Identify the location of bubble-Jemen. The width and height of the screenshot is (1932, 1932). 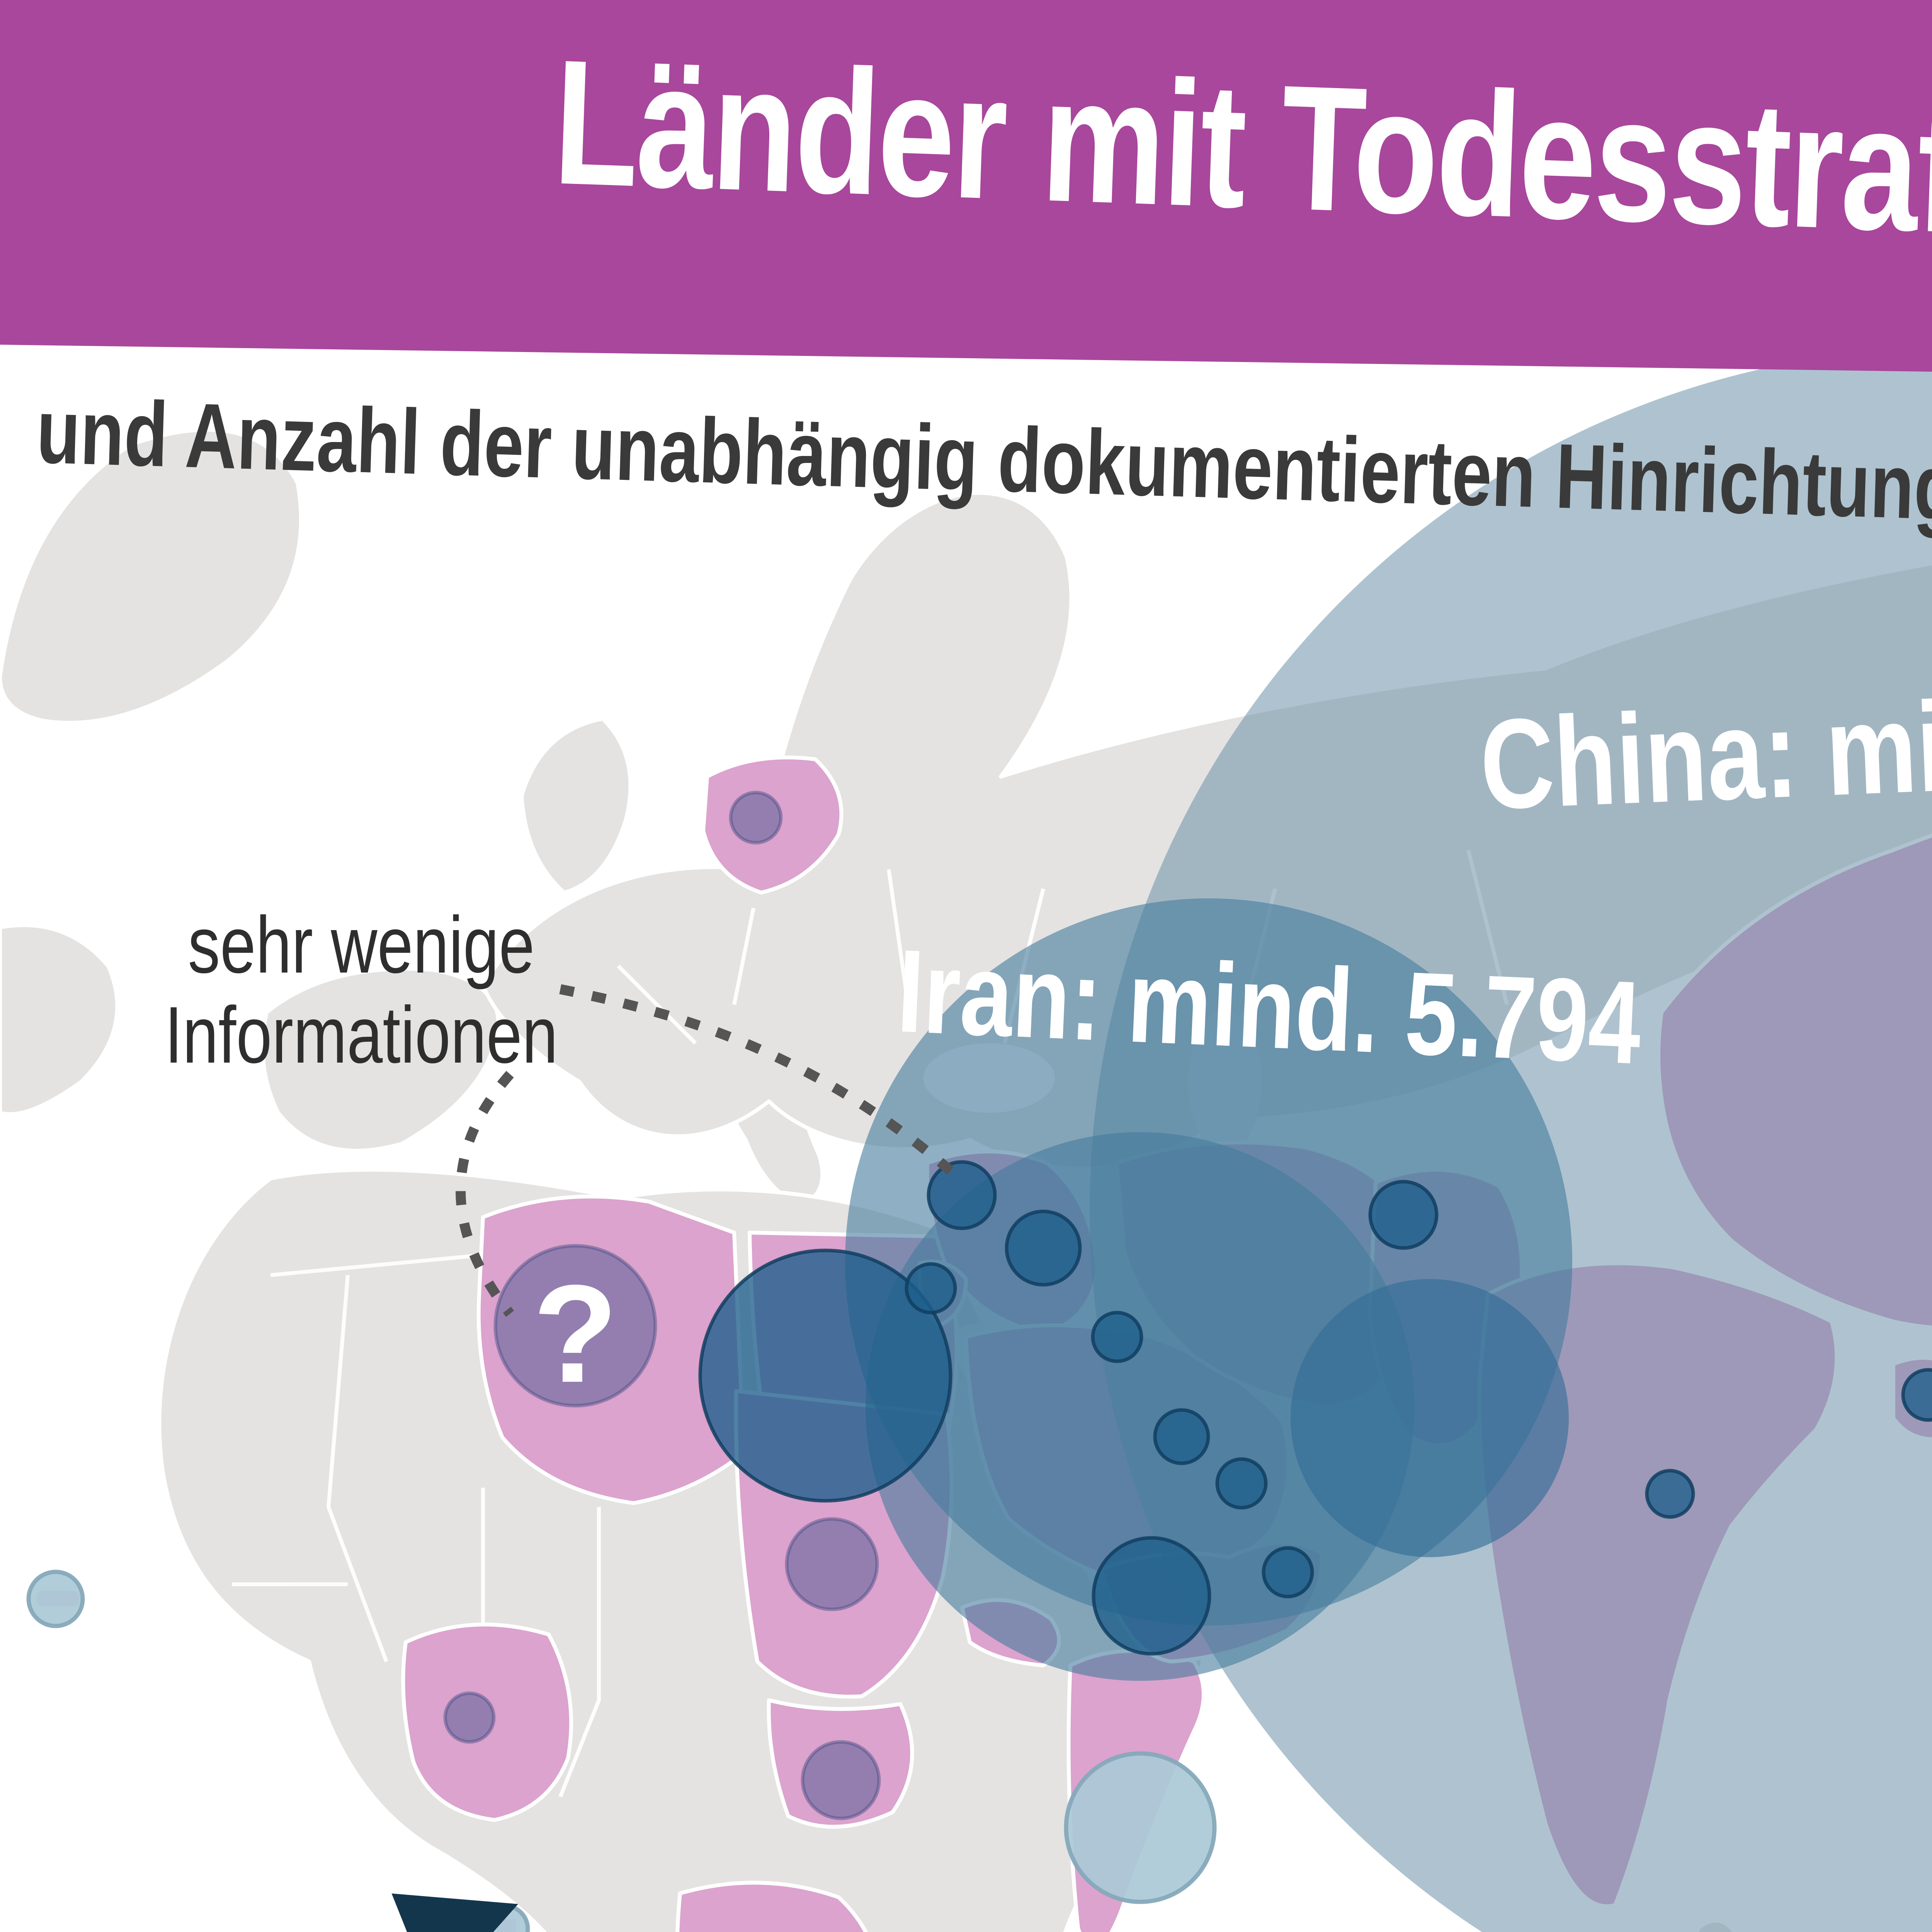
(1151, 1596).